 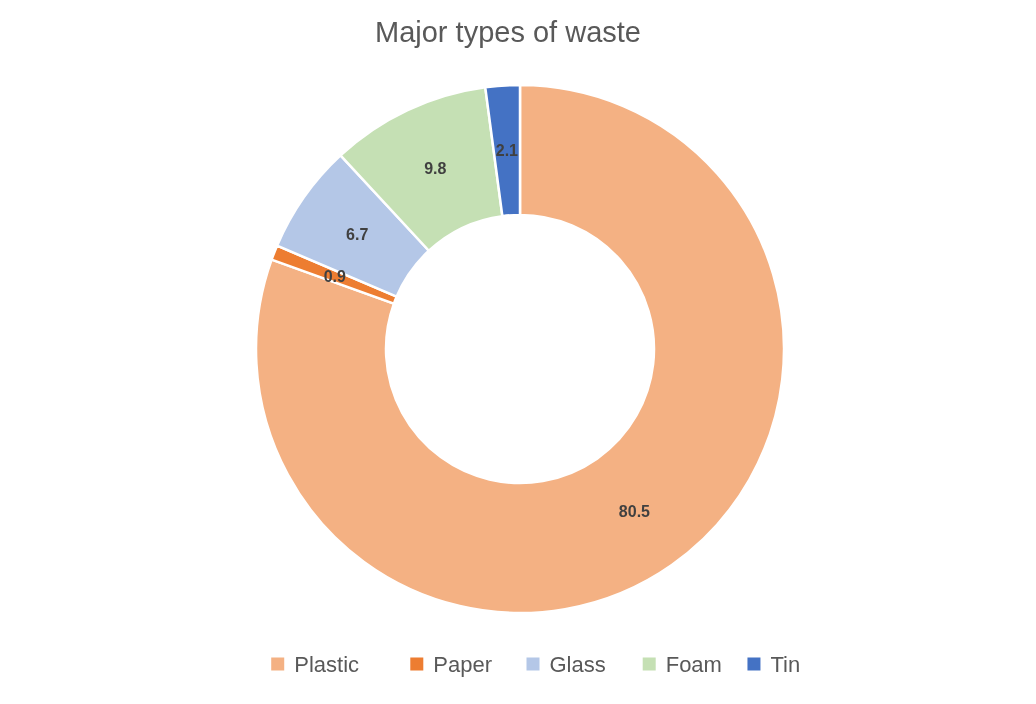 What do you see at coordinates (435, 169) in the screenshot?
I see `data-label: 9.8` at bounding box center [435, 169].